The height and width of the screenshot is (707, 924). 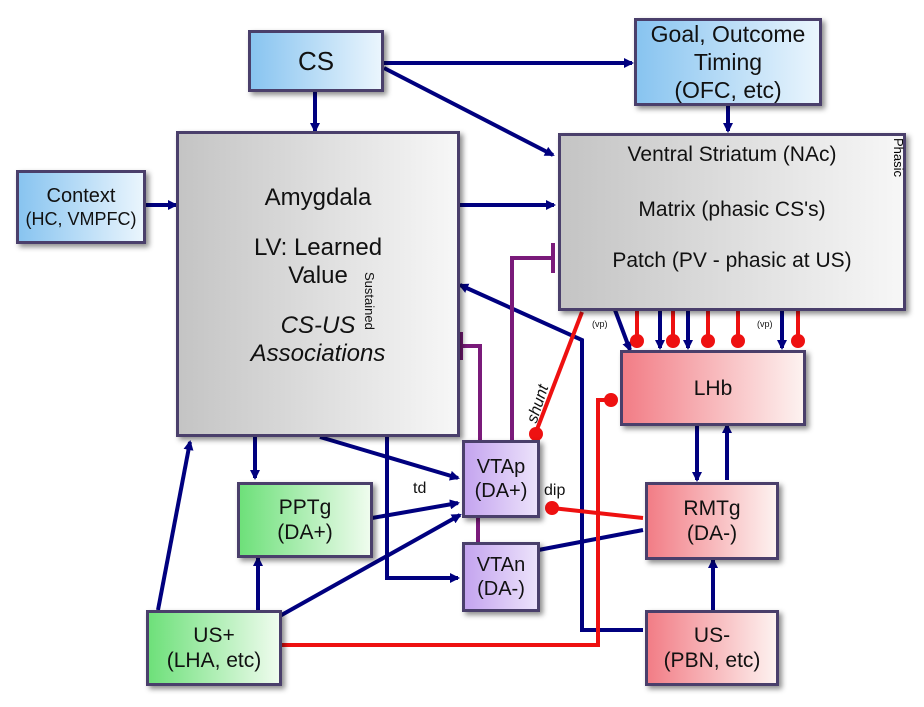 What do you see at coordinates (732, 209) in the screenshot?
I see `vs-matrix: Matrix (phasic CS's)` at bounding box center [732, 209].